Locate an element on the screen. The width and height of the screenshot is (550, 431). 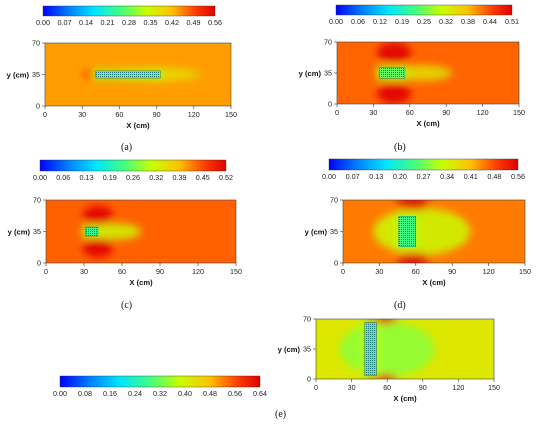
colorbar-tick-a-3: 0.21 is located at coordinates (108, 22).